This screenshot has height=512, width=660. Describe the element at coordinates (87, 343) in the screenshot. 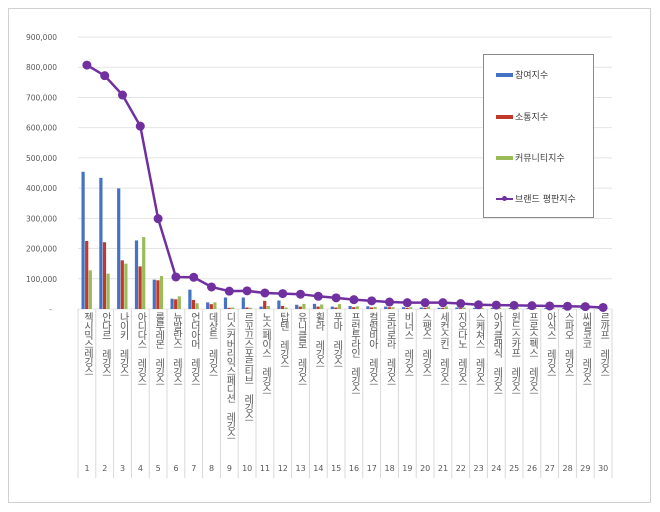

I see `category-label: 젝시믹스레깅스` at that location.